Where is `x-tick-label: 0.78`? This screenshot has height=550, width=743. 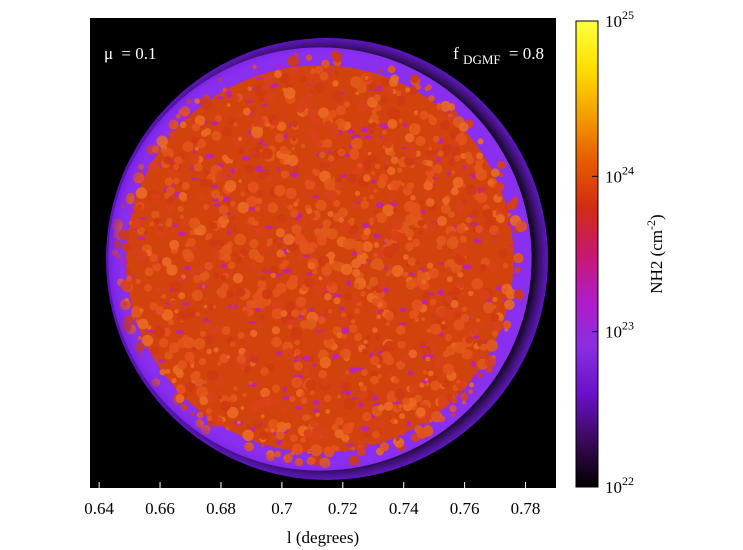
x-tick-label: 0.78 is located at coordinates (526, 508).